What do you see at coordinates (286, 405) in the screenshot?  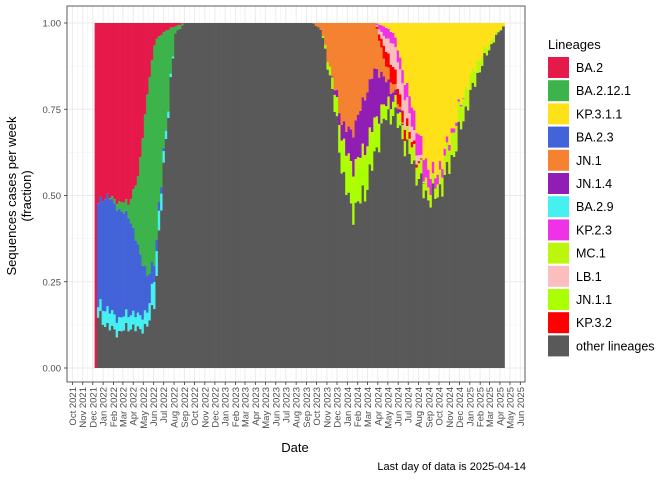 I see `x-tick-label: Jul 2023` at bounding box center [286, 405].